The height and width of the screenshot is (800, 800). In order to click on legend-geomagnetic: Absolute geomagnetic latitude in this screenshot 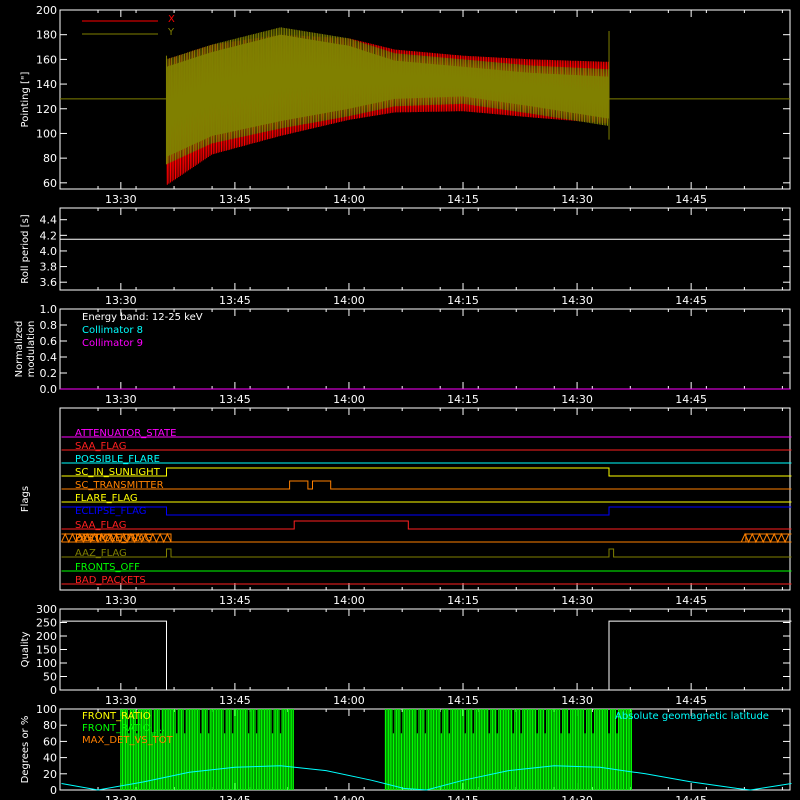, I will do `click(692, 716)`.